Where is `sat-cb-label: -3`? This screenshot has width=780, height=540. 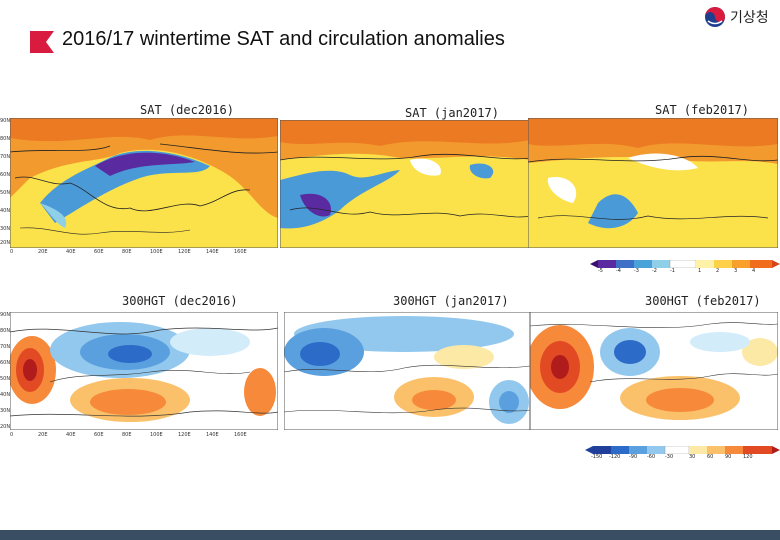
sat-cb-label: -3 is located at coordinates (636, 271).